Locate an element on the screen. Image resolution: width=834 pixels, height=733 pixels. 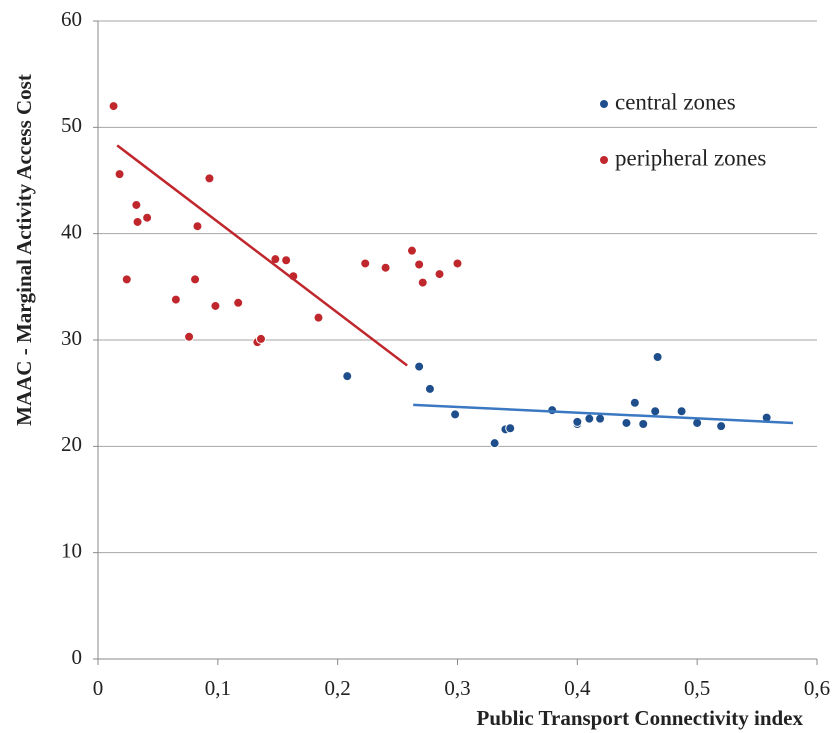
legend-label: peripheral zones is located at coordinates (690, 157).